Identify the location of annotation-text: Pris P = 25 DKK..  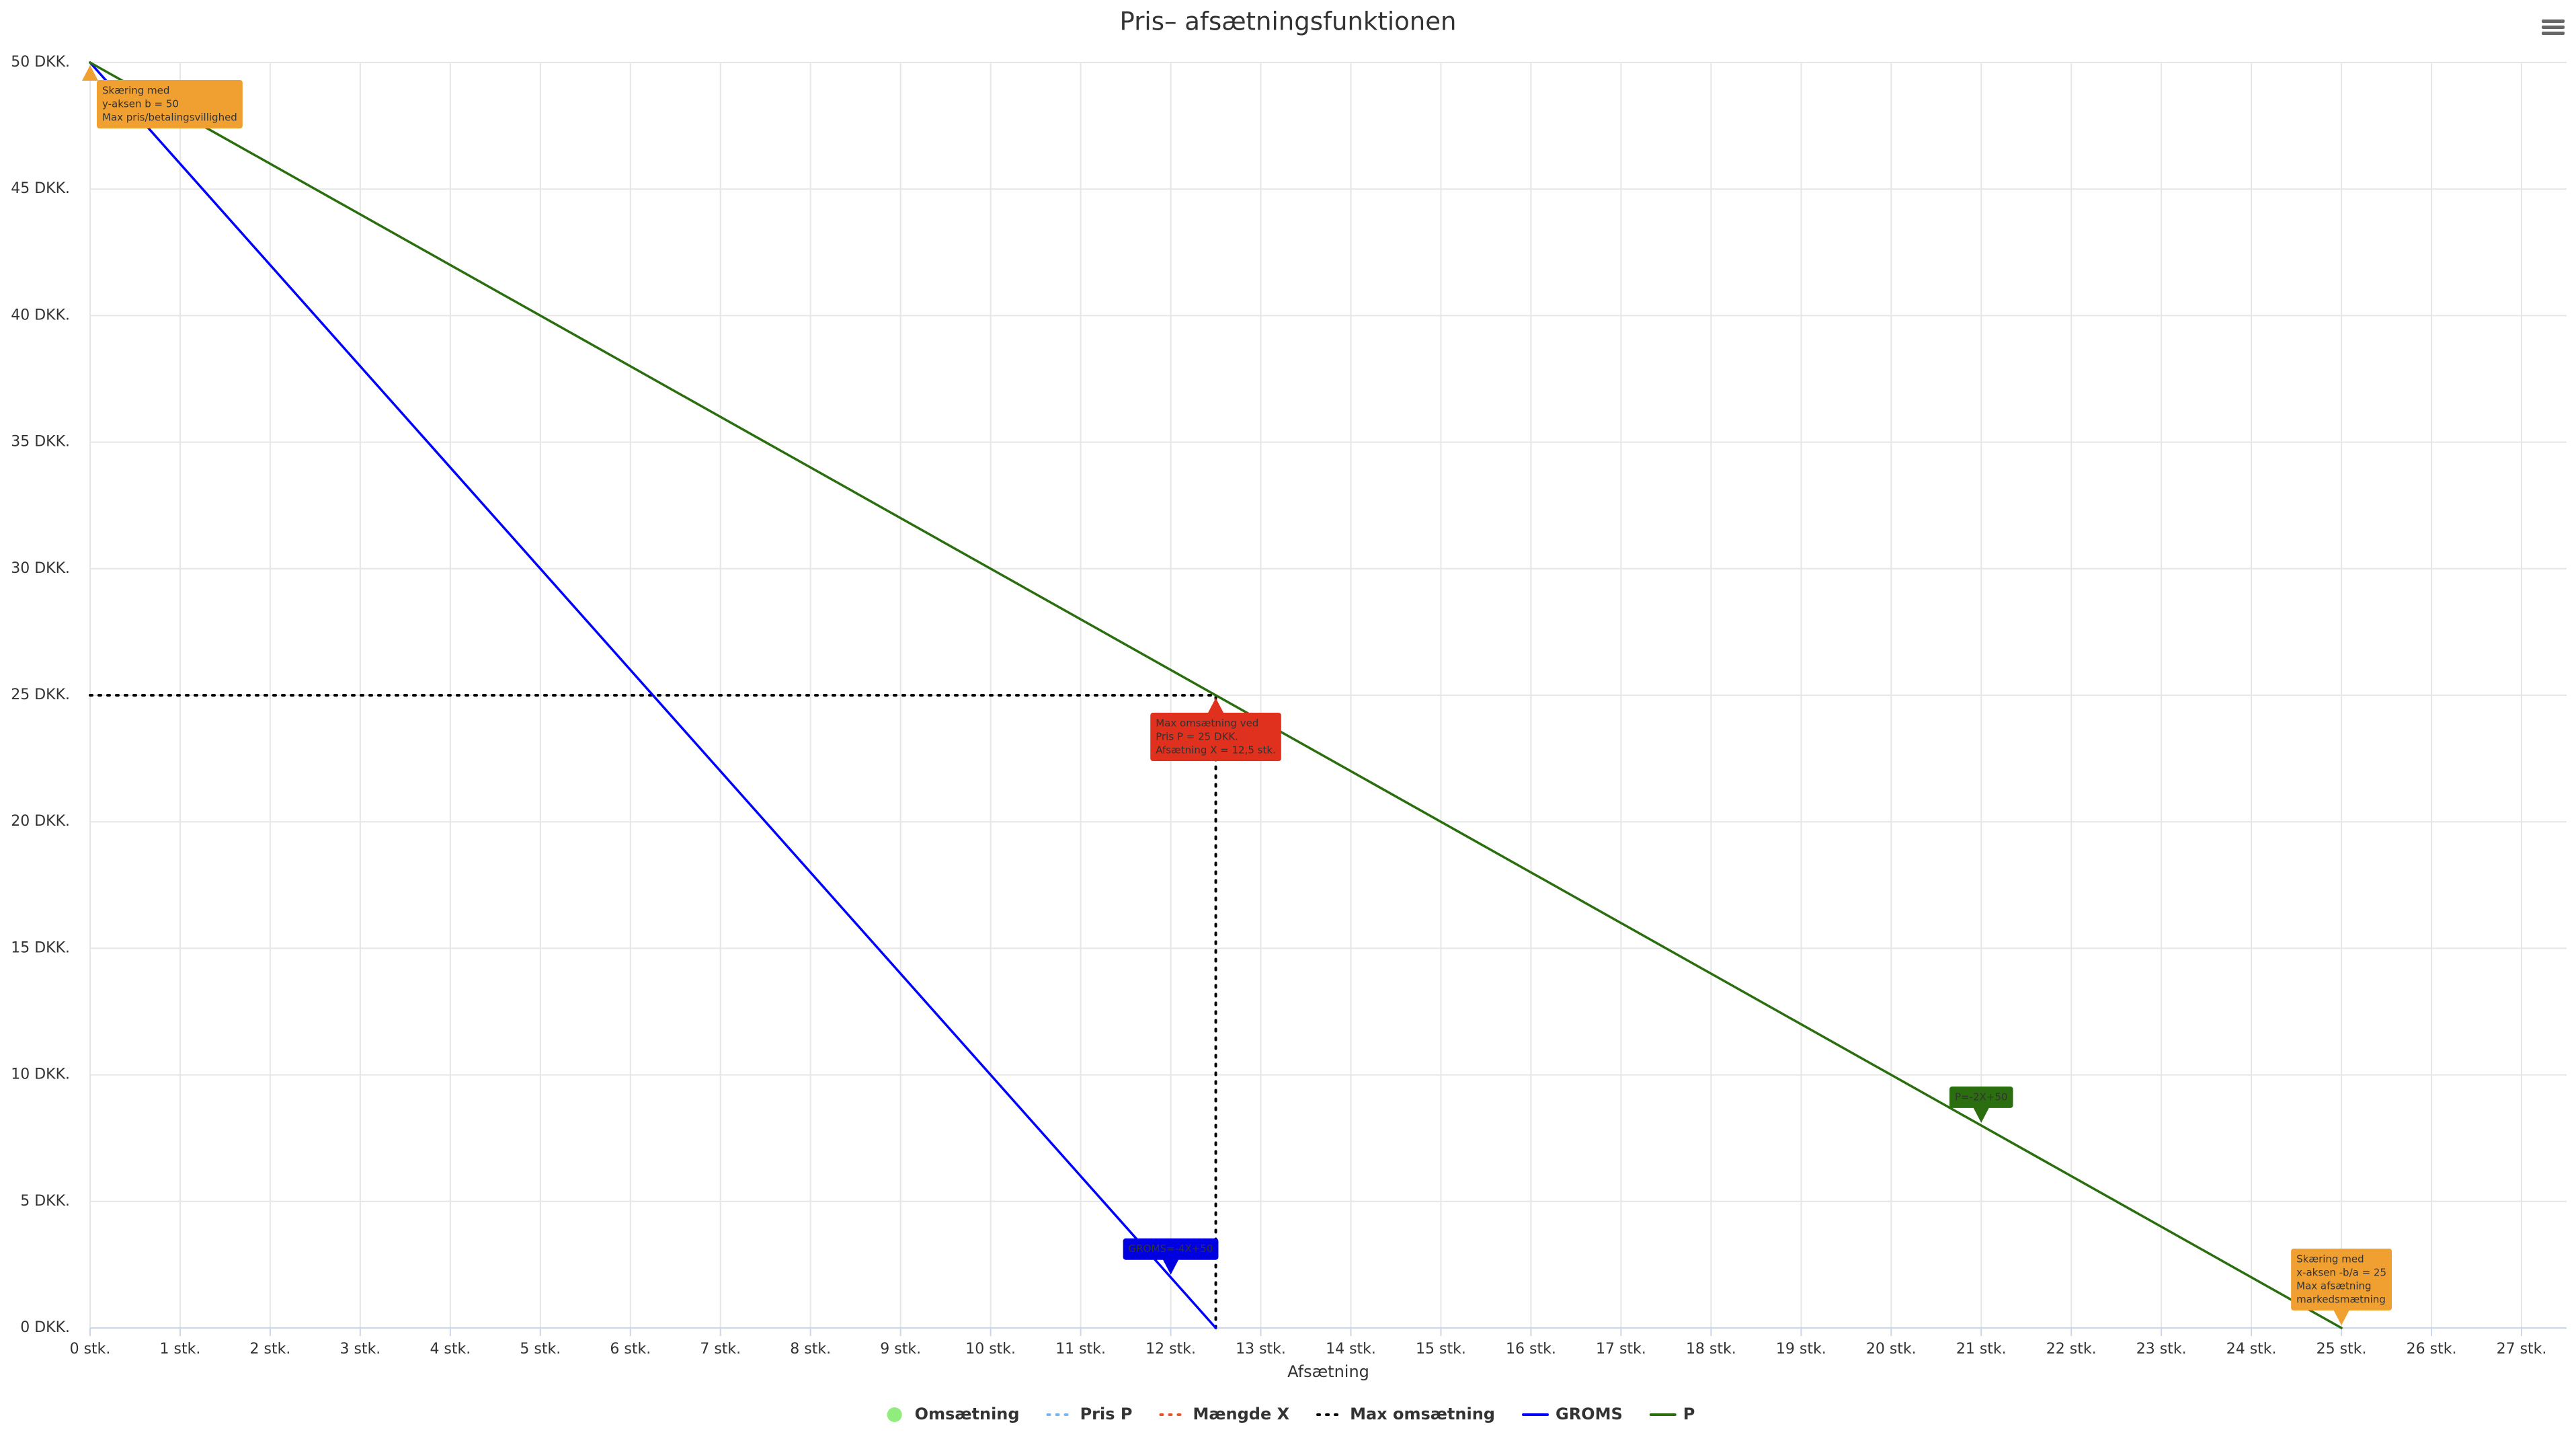
(1197, 737).